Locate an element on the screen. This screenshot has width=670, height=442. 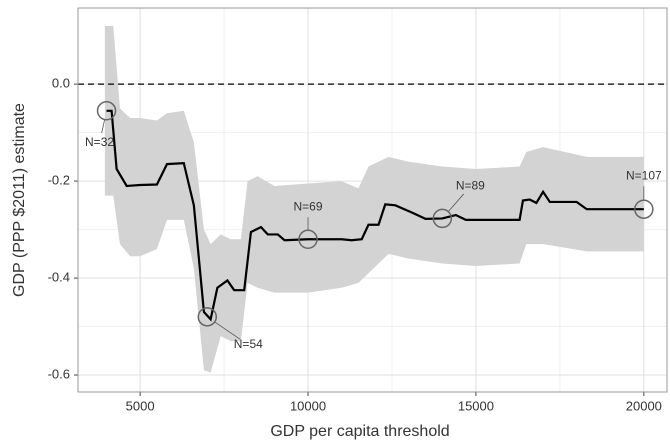
x-tick-label: 10000 is located at coordinates (308, 405).